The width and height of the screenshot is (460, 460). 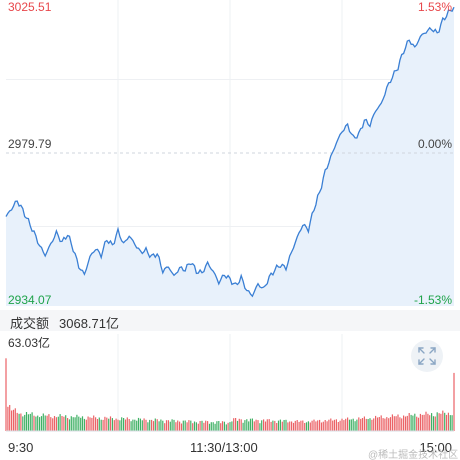 I want to click on price-low-label: 2934.07, so click(x=30, y=300).